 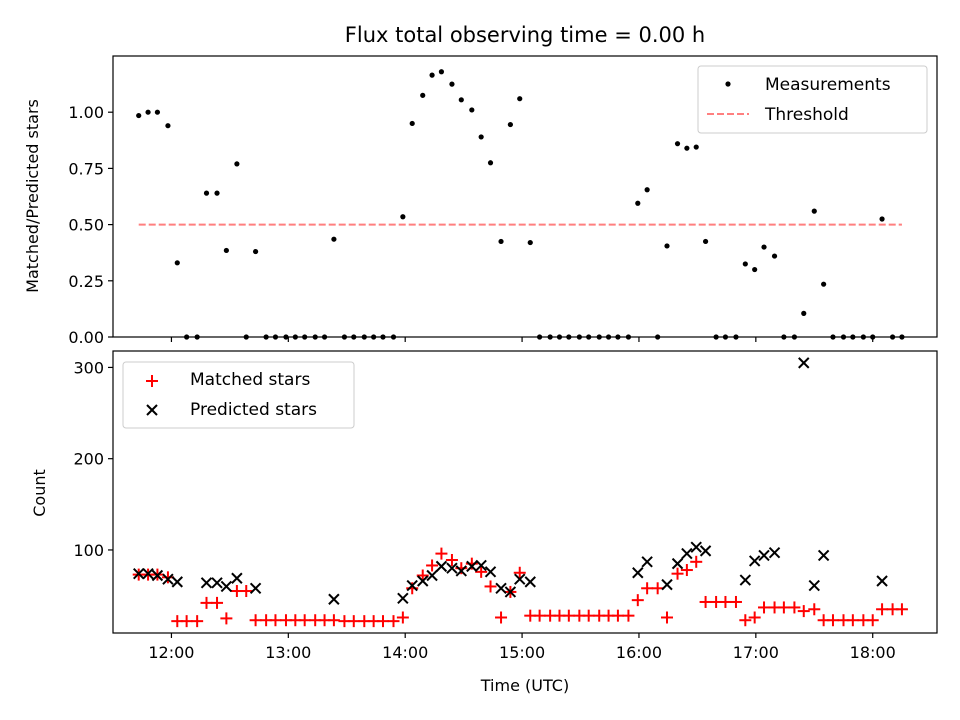 I want to click on predicted-stars-point-11-b, so click(x=403, y=598).